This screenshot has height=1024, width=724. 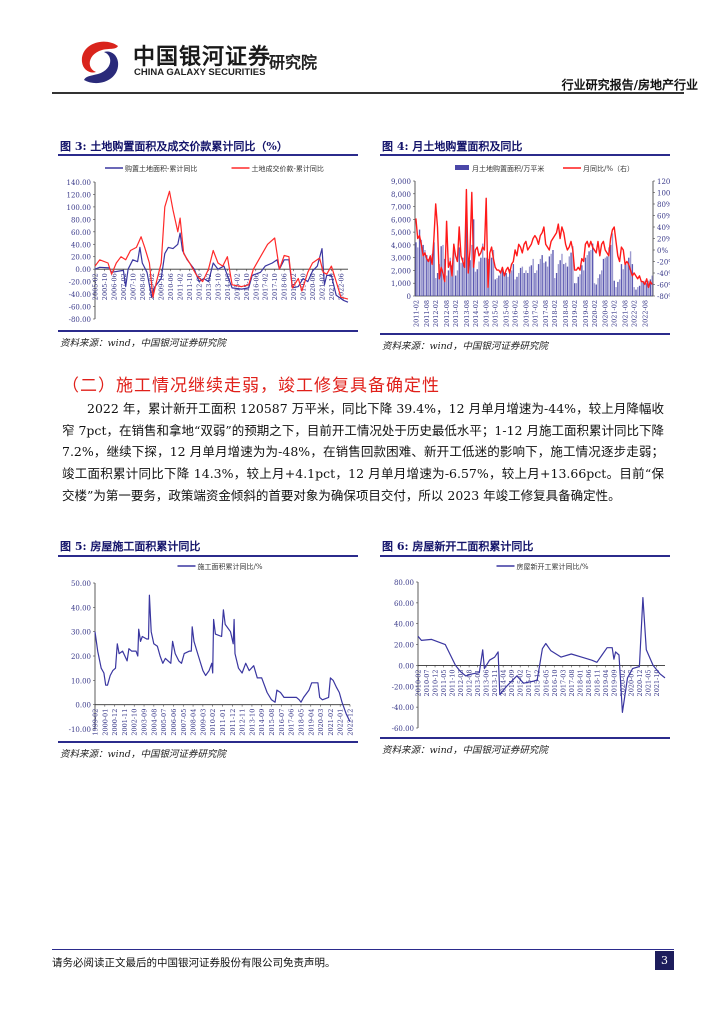 What do you see at coordinates (526, 313) in the screenshot?
I see `x-tick-label: 2016-08` at bounding box center [526, 313].